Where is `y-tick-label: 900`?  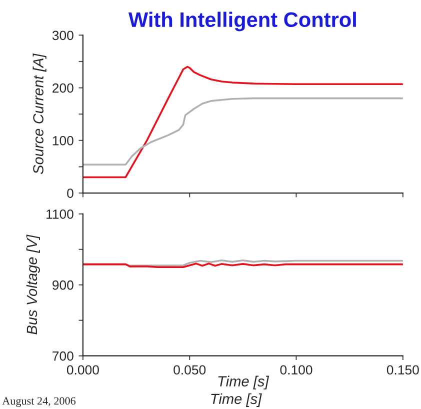 y-tick-label: 900 is located at coordinates (63, 285).